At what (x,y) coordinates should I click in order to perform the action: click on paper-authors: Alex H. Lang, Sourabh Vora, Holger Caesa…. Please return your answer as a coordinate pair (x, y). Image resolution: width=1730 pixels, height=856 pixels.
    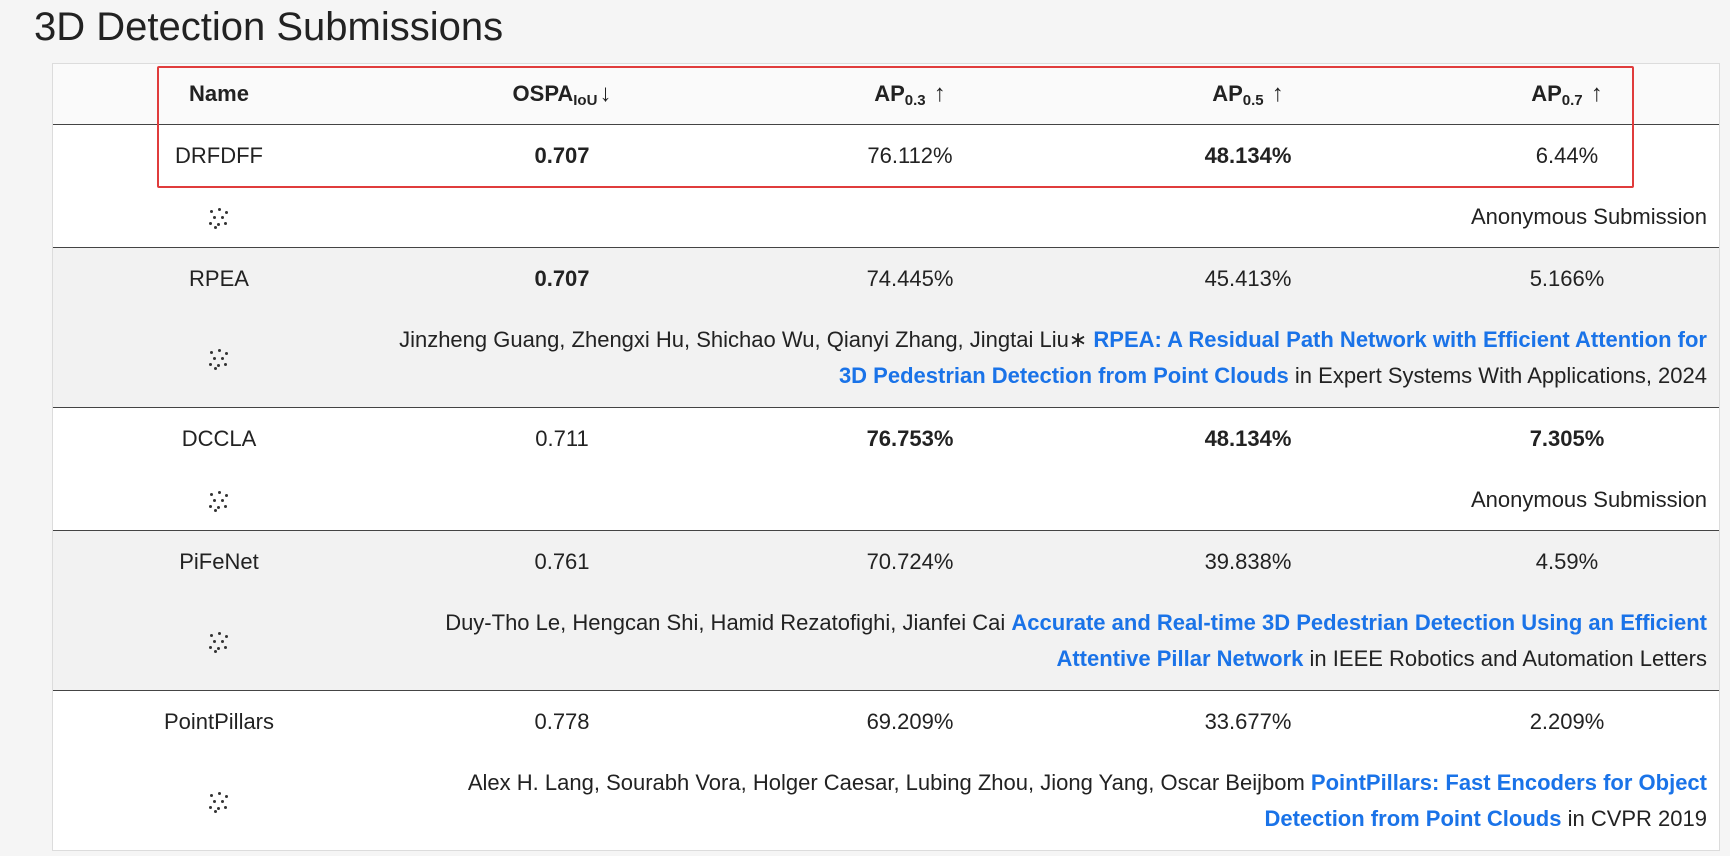
    Looking at the image, I should click on (886, 782).